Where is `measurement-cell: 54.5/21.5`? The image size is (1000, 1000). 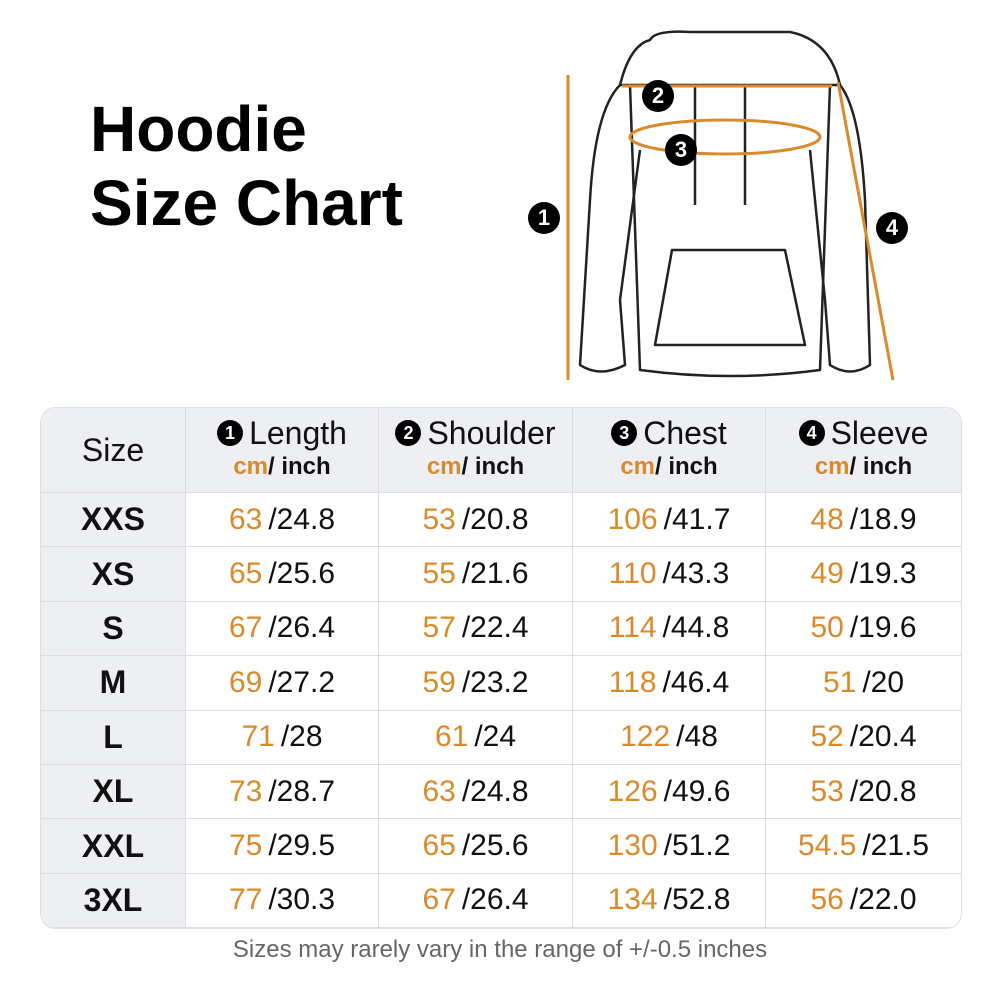 measurement-cell: 54.5/21.5 is located at coordinates (863, 846).